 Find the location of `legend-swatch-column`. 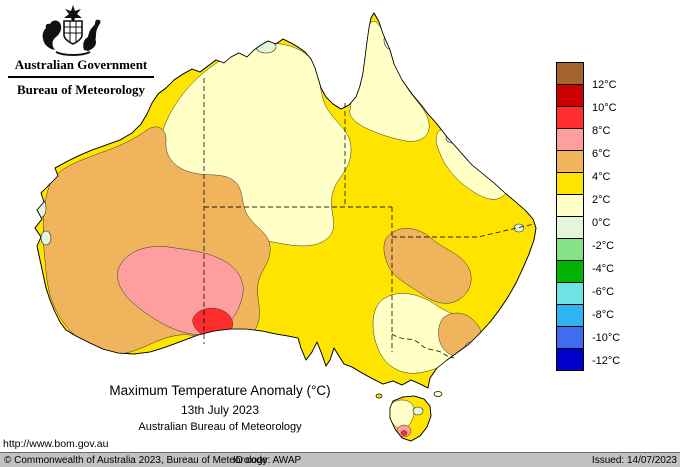

legend-swatch-column is located at coordinates (570, 216).